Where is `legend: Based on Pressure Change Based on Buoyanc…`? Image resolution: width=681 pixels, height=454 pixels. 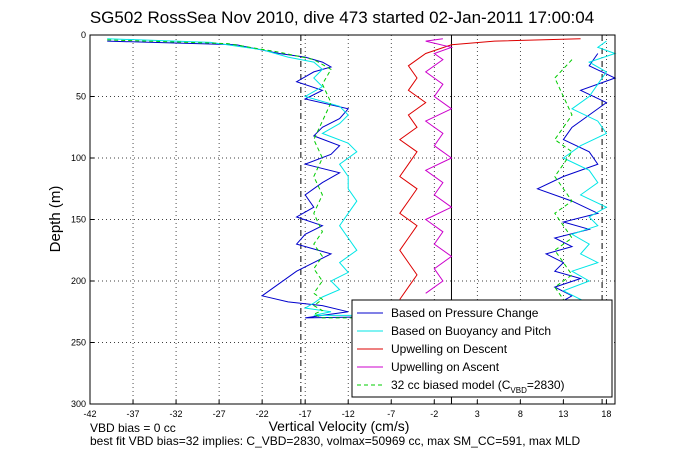 legend: Based on Pressure Change Based on Buoyanc… is located at coordinates (482, 348).